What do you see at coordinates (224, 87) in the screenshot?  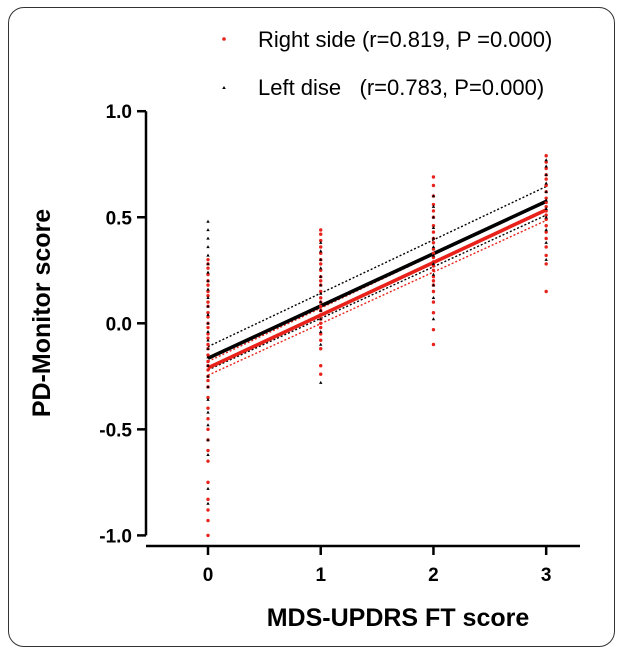 I see `legend-marker-left-side` at bounding box center [224, 87].